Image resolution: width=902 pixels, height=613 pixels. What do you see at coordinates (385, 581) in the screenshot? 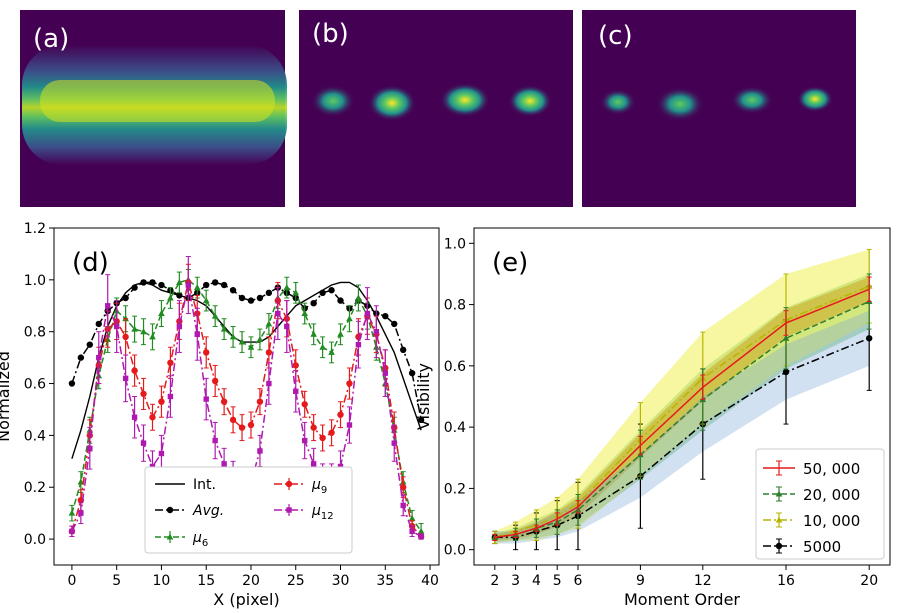
I see `x-tick-label: 35` at bounding box center [385, 581].